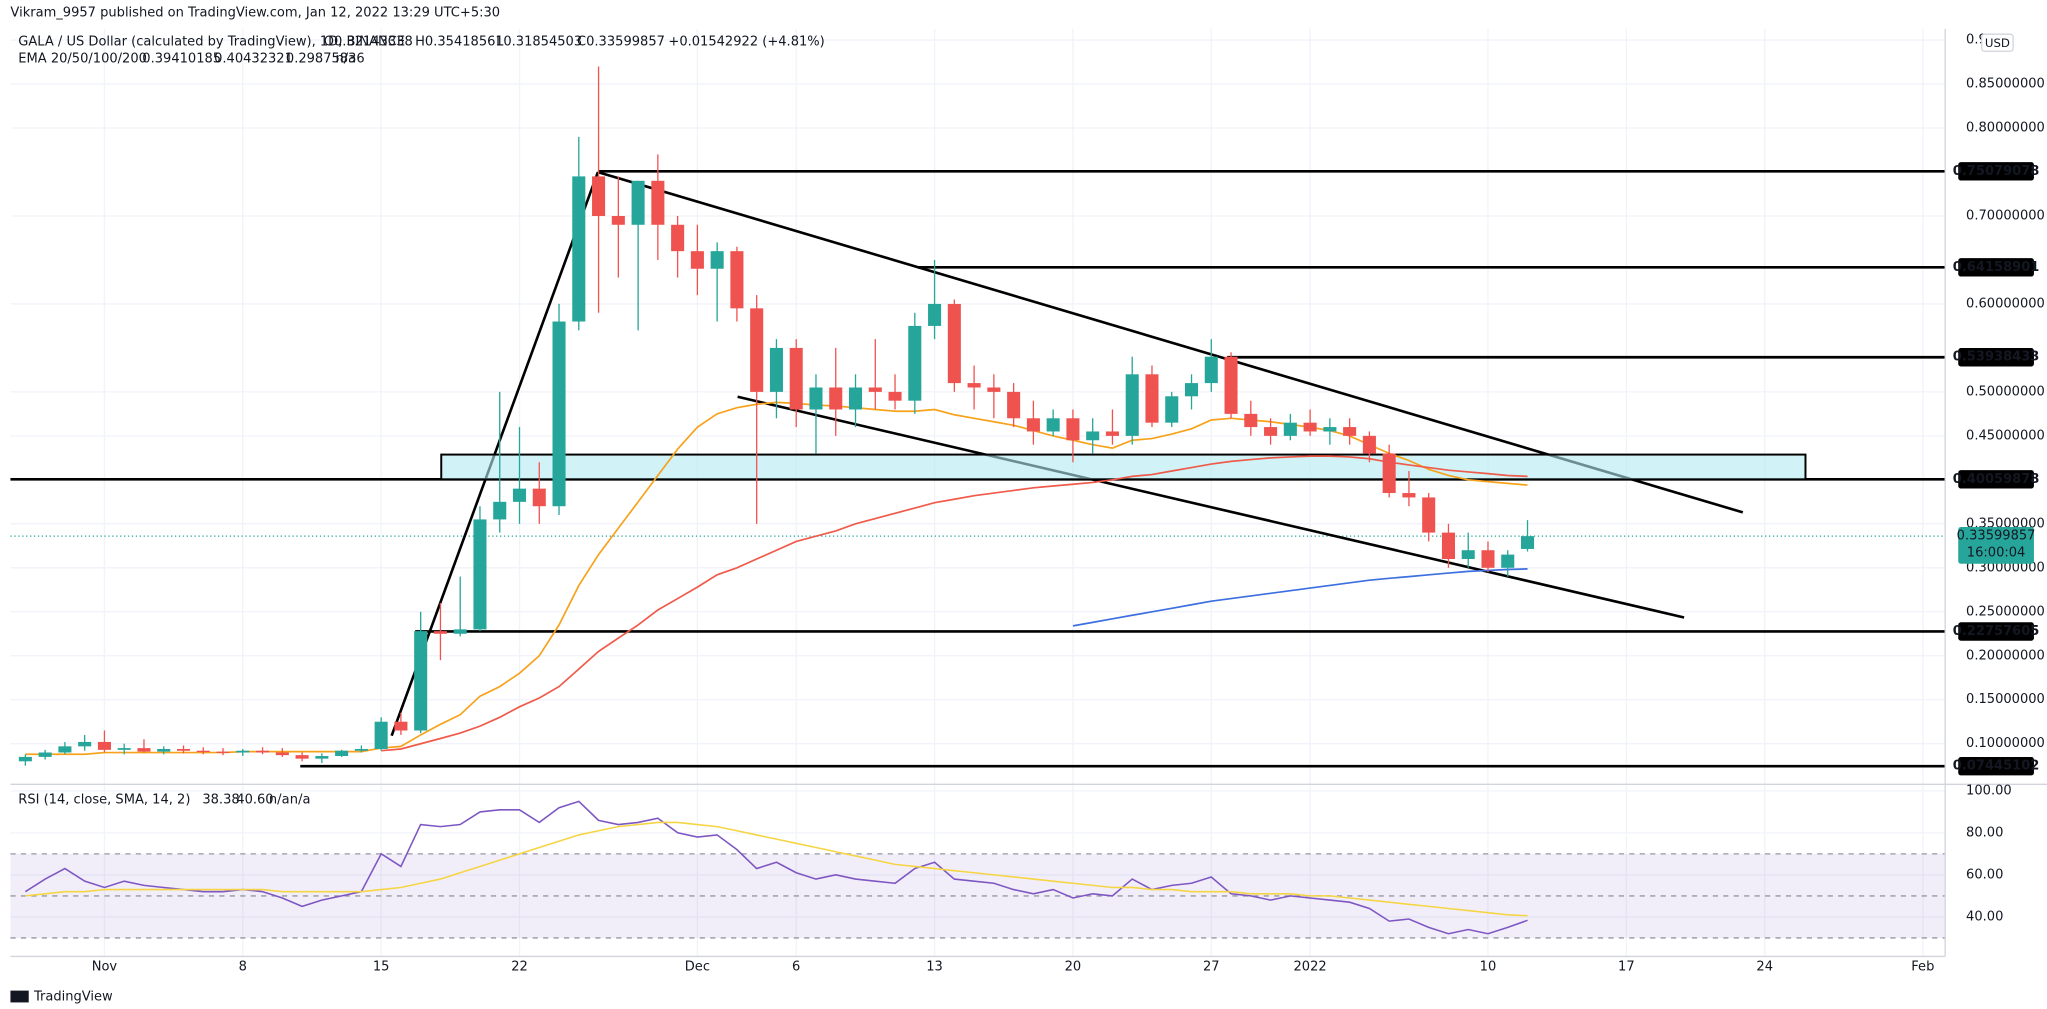 The height and width of the screenshot is (1009, 2047). Describe the element at coordinates (254, 800) in the screenshot. I see `legend-value: 40.60` at that location.